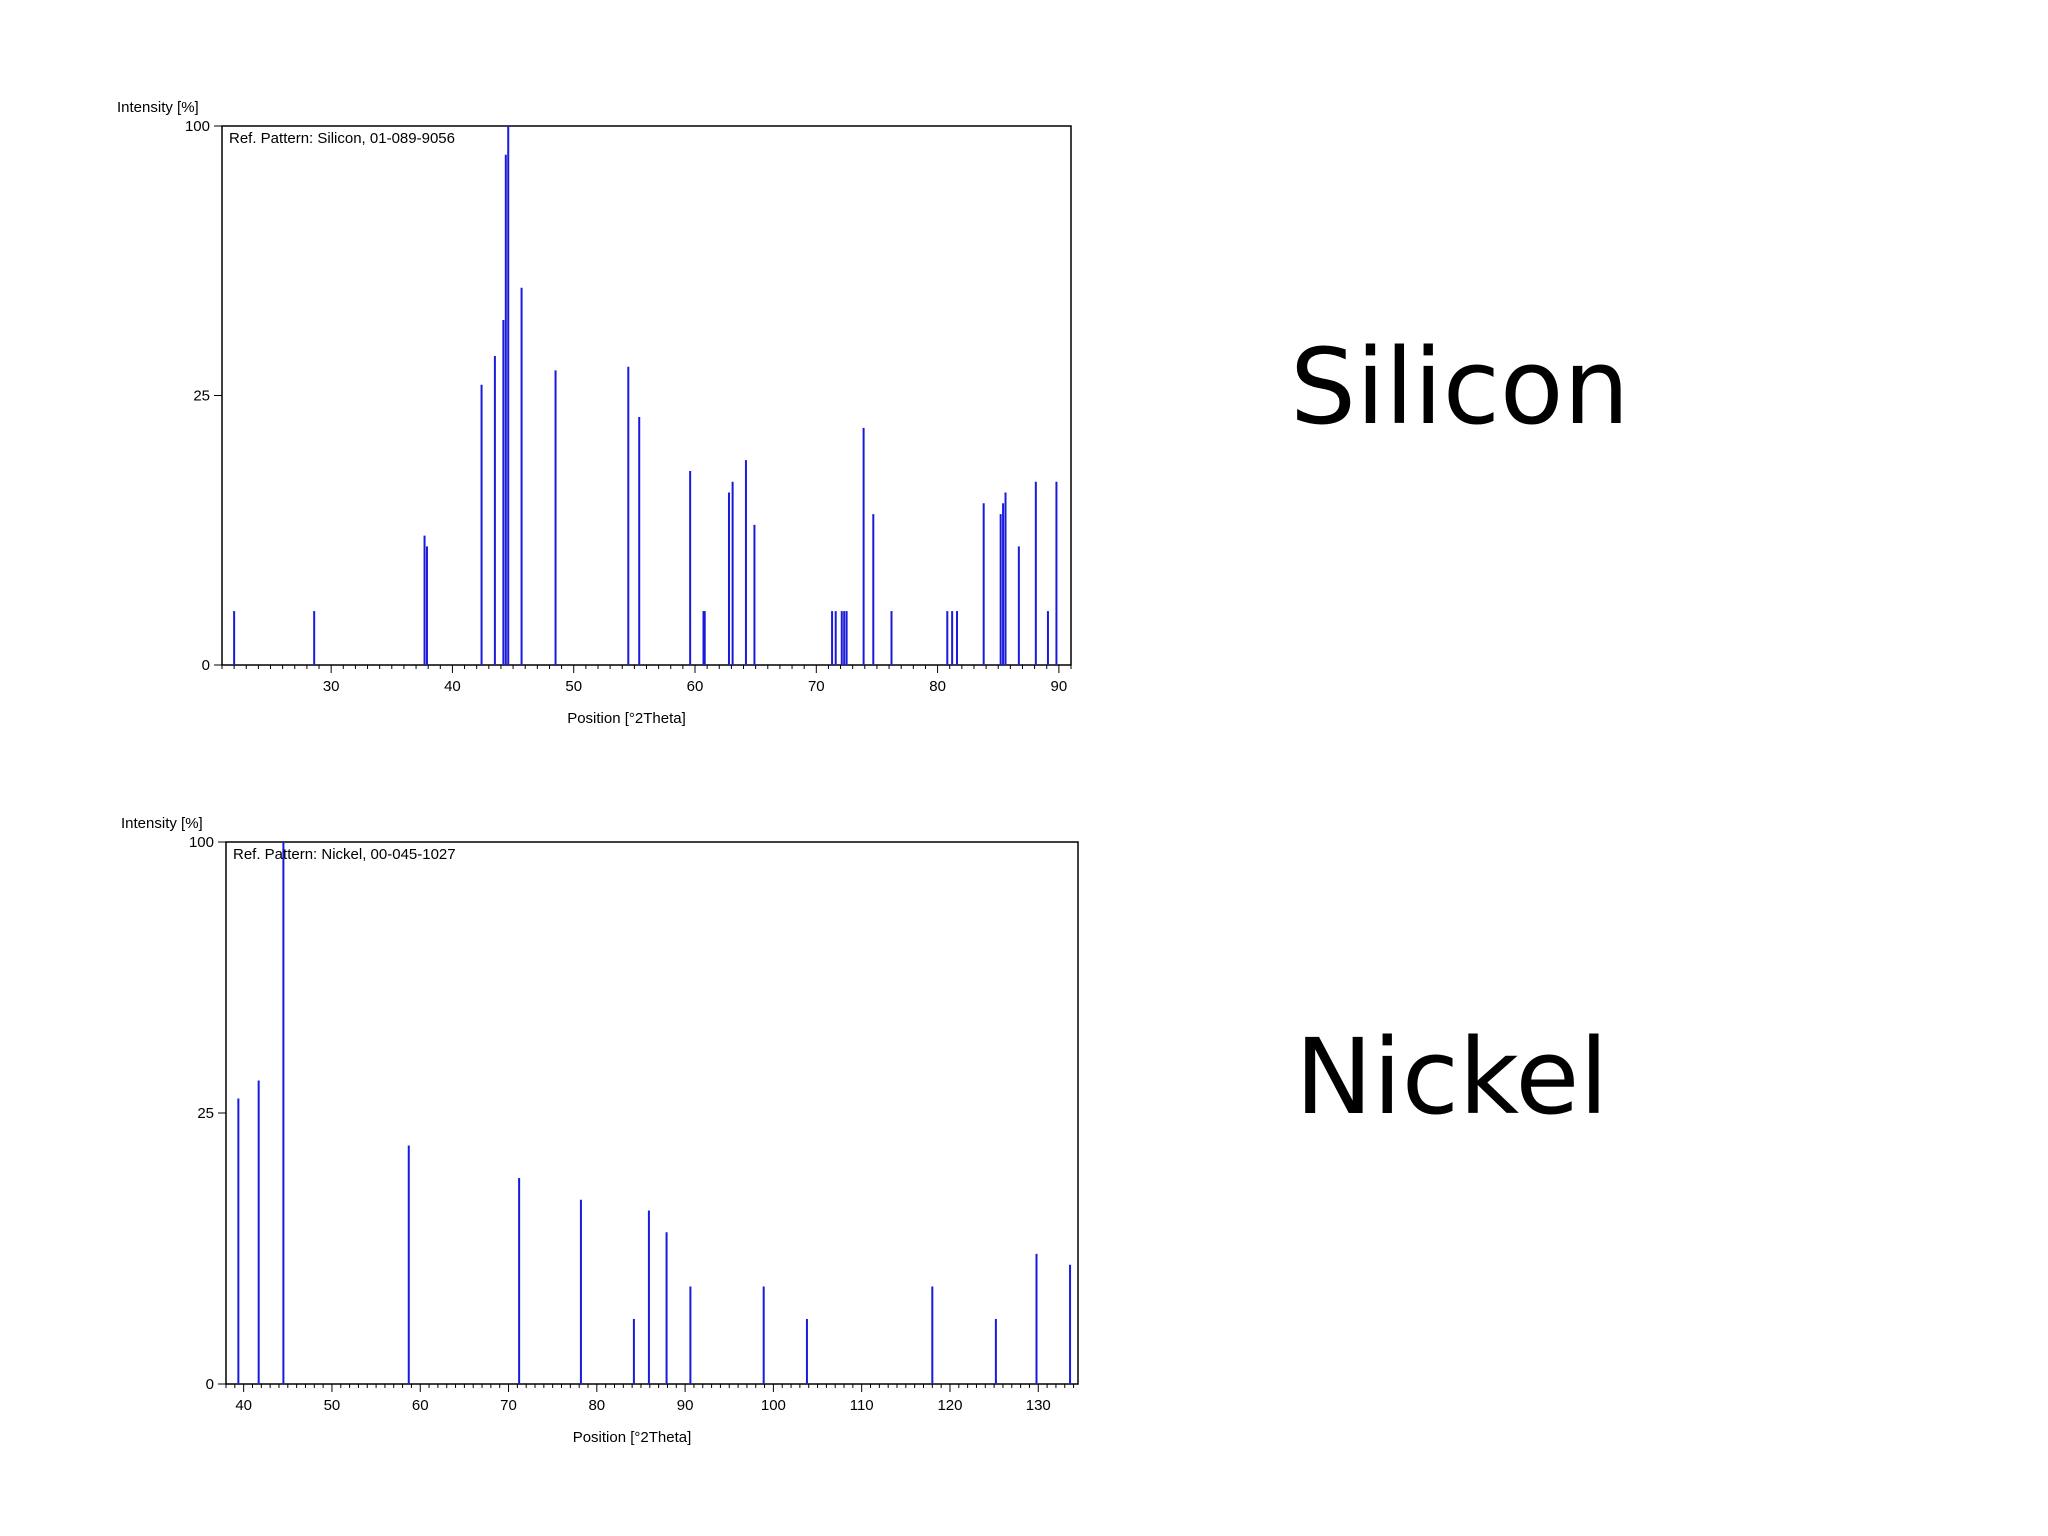 This screenshot has width=2048, height=1536. What do you see at coordinates (773, 1405) in the screenshot?
I see `x-tick-label: 100` at bounding box center [773, 1405].